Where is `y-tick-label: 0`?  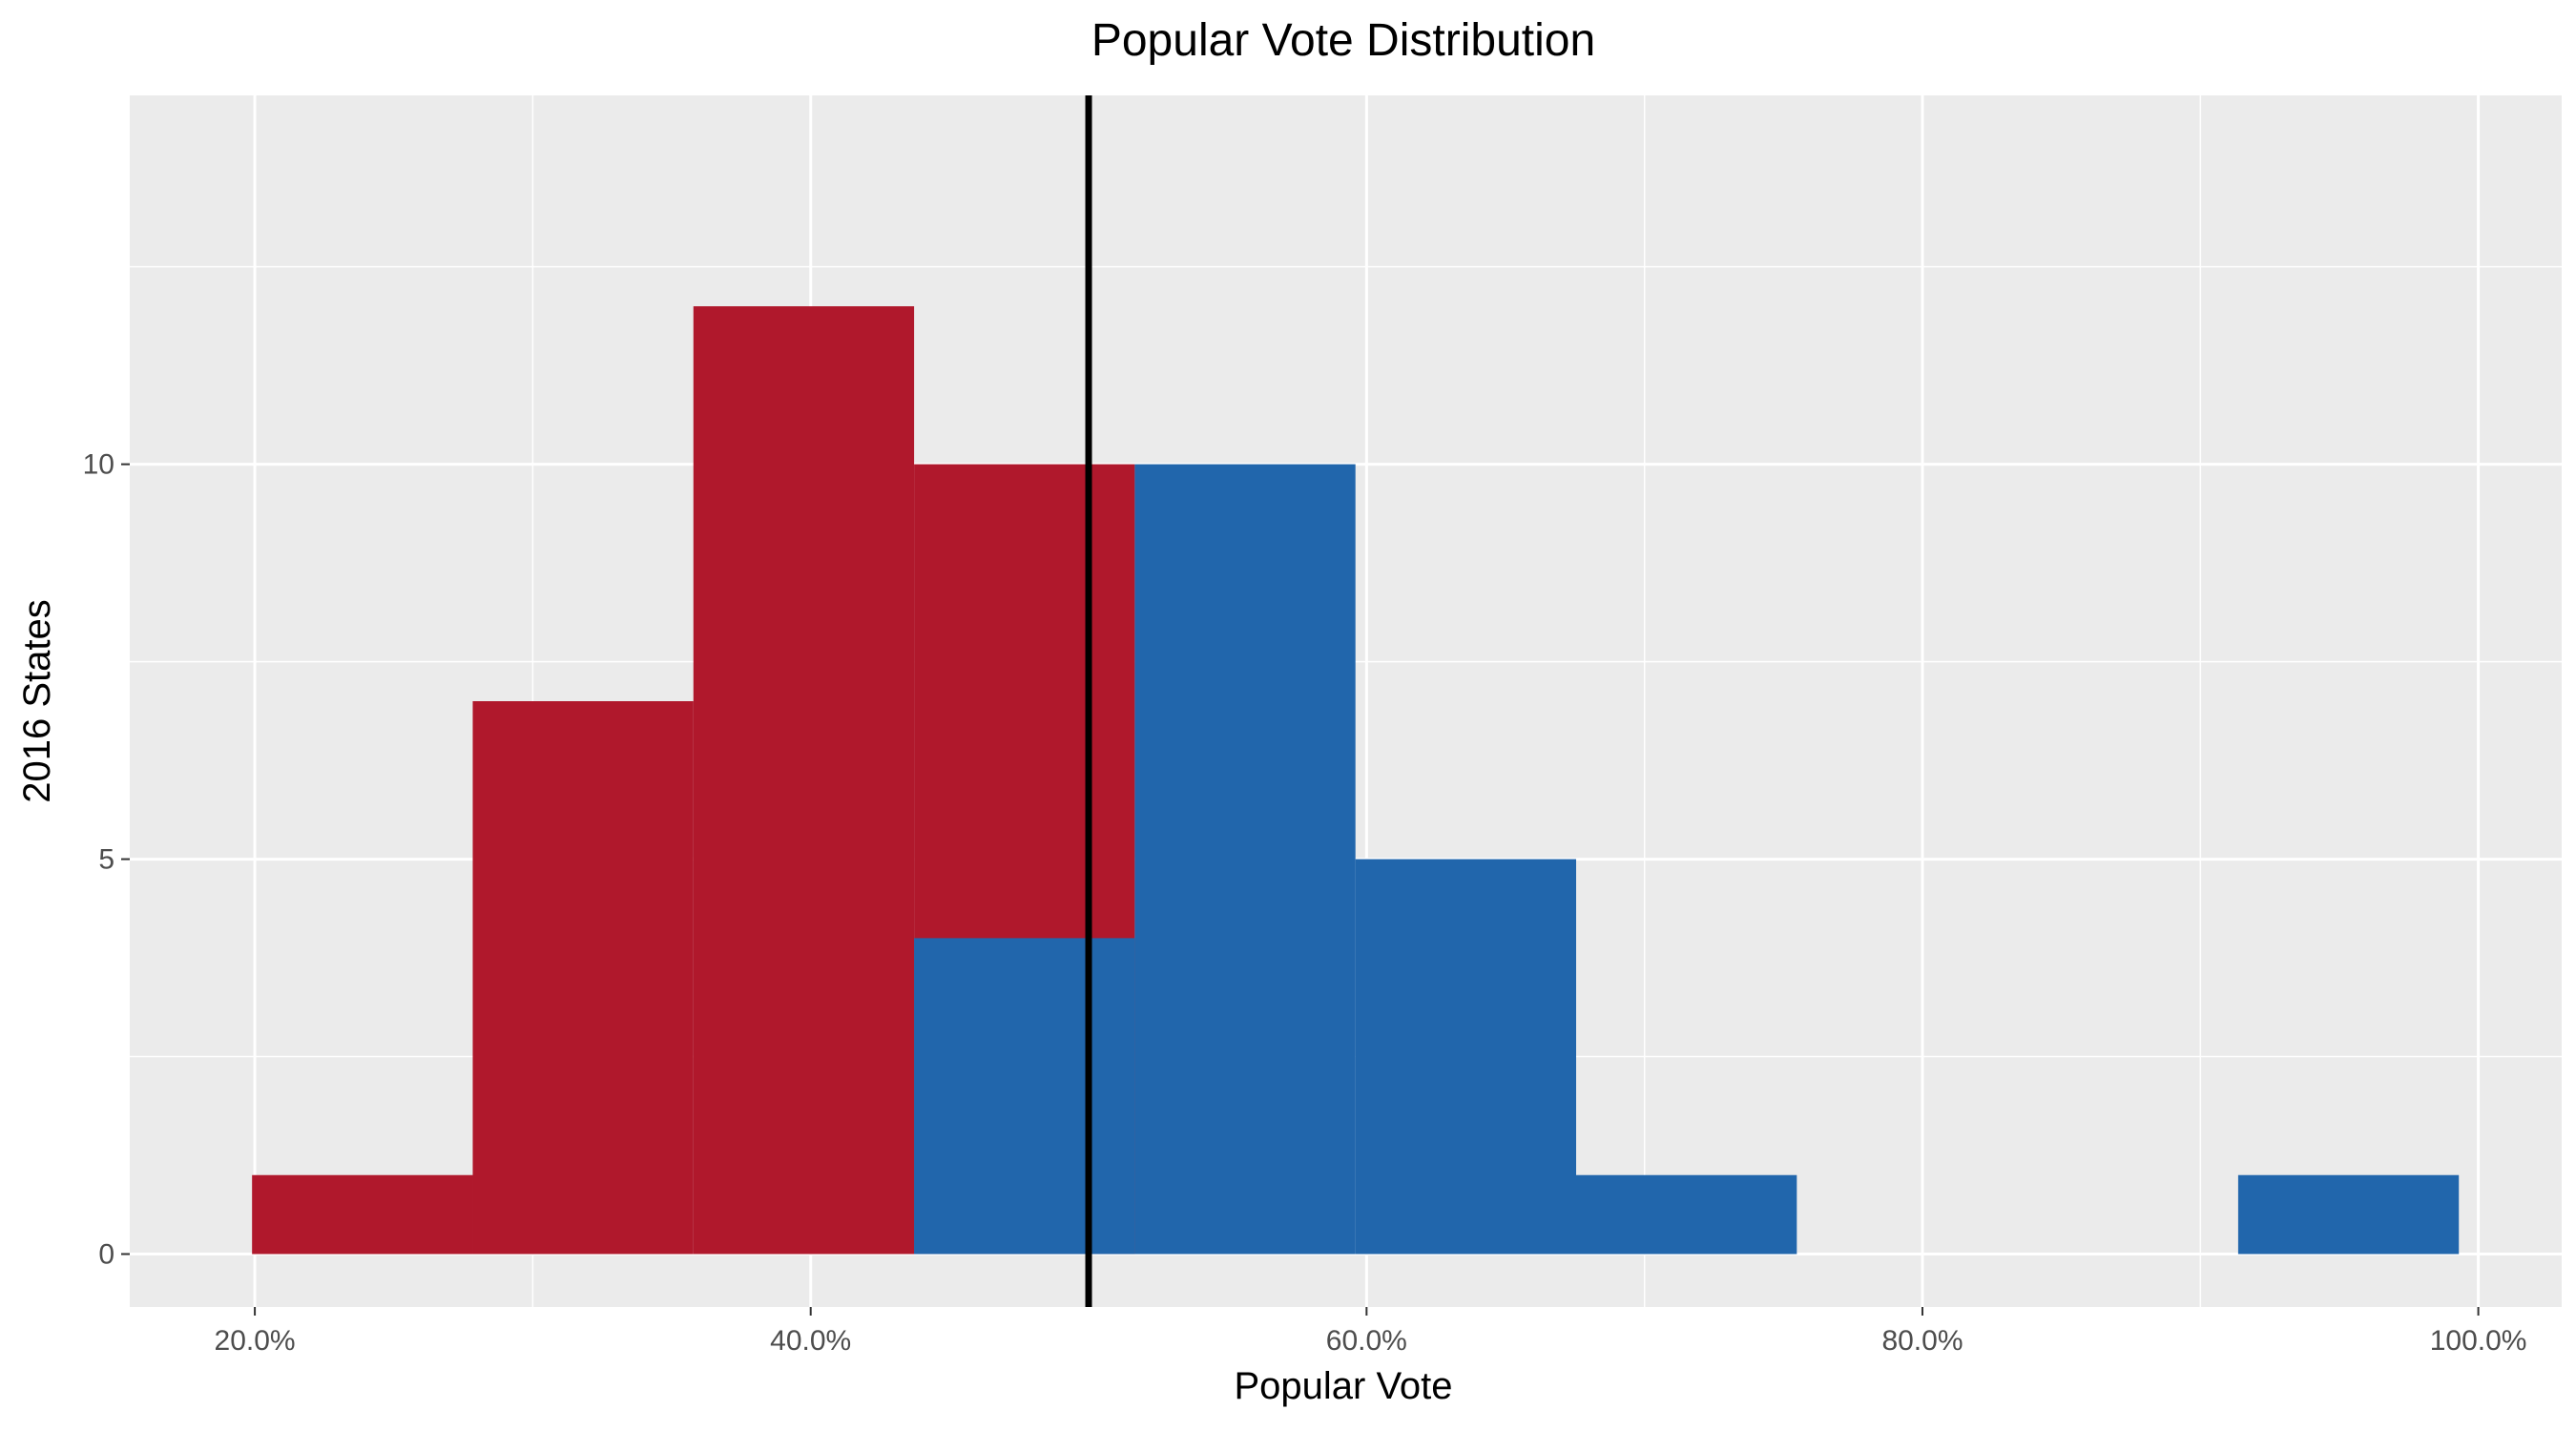
y-tick-label: 0 is located at coordinates (106, 1255).